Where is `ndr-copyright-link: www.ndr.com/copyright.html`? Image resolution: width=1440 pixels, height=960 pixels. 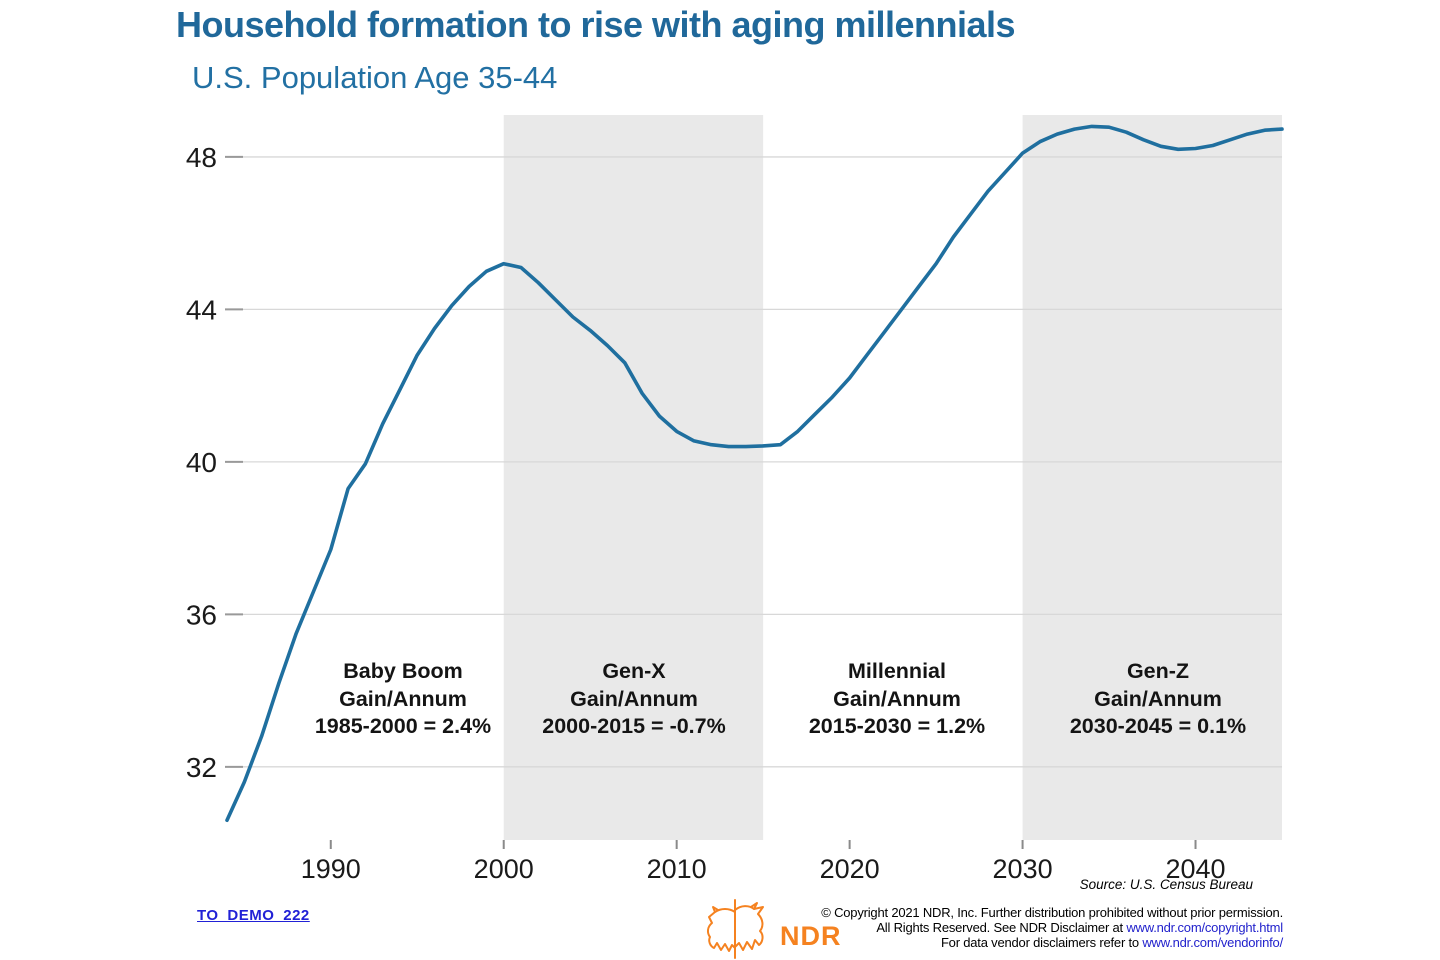 ndr-copyright-link: www.ndr.com/copyright.html is located at coordinates (1204, 928).